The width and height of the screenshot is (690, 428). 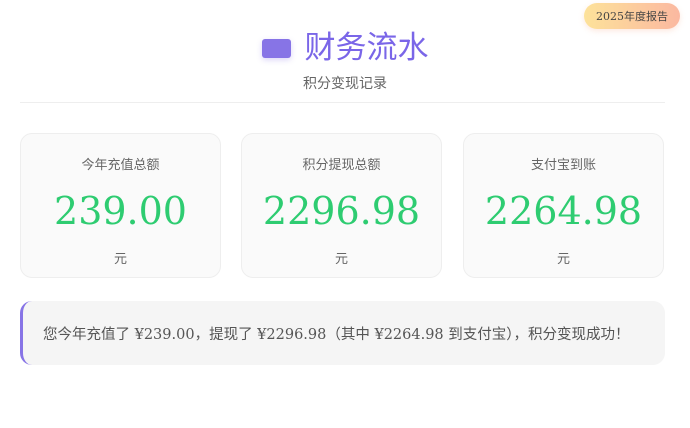 What do you see at coordinates (342, 102) in the screenshot?
I see `divider` at bounding box center [342, 102].